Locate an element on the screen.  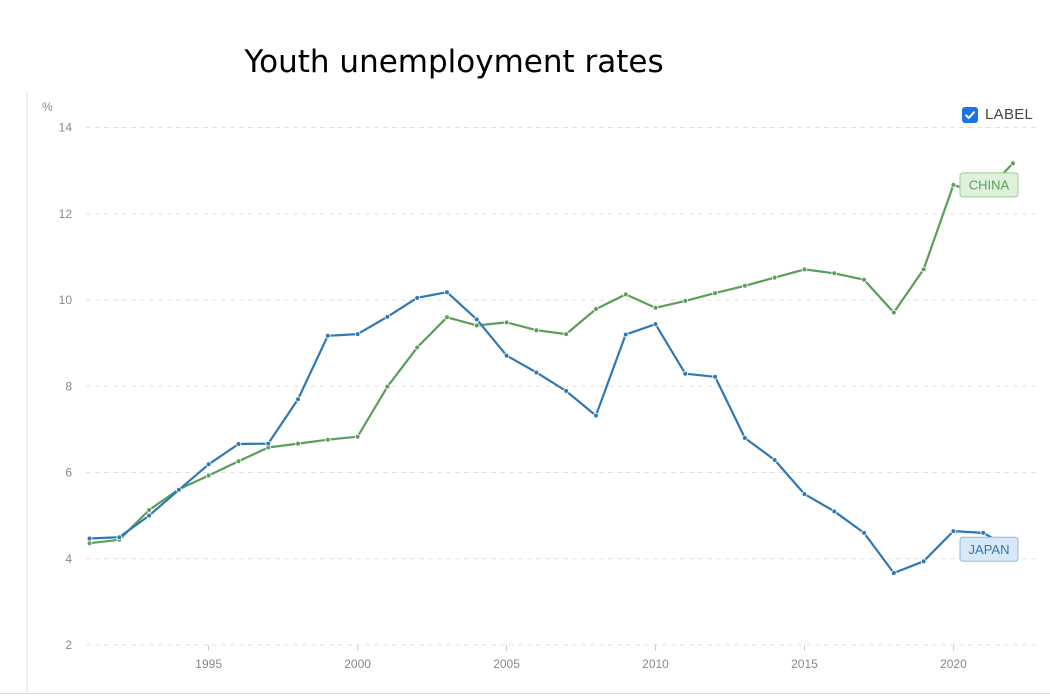
checkmark-icon is located at coordinates (970, 114).